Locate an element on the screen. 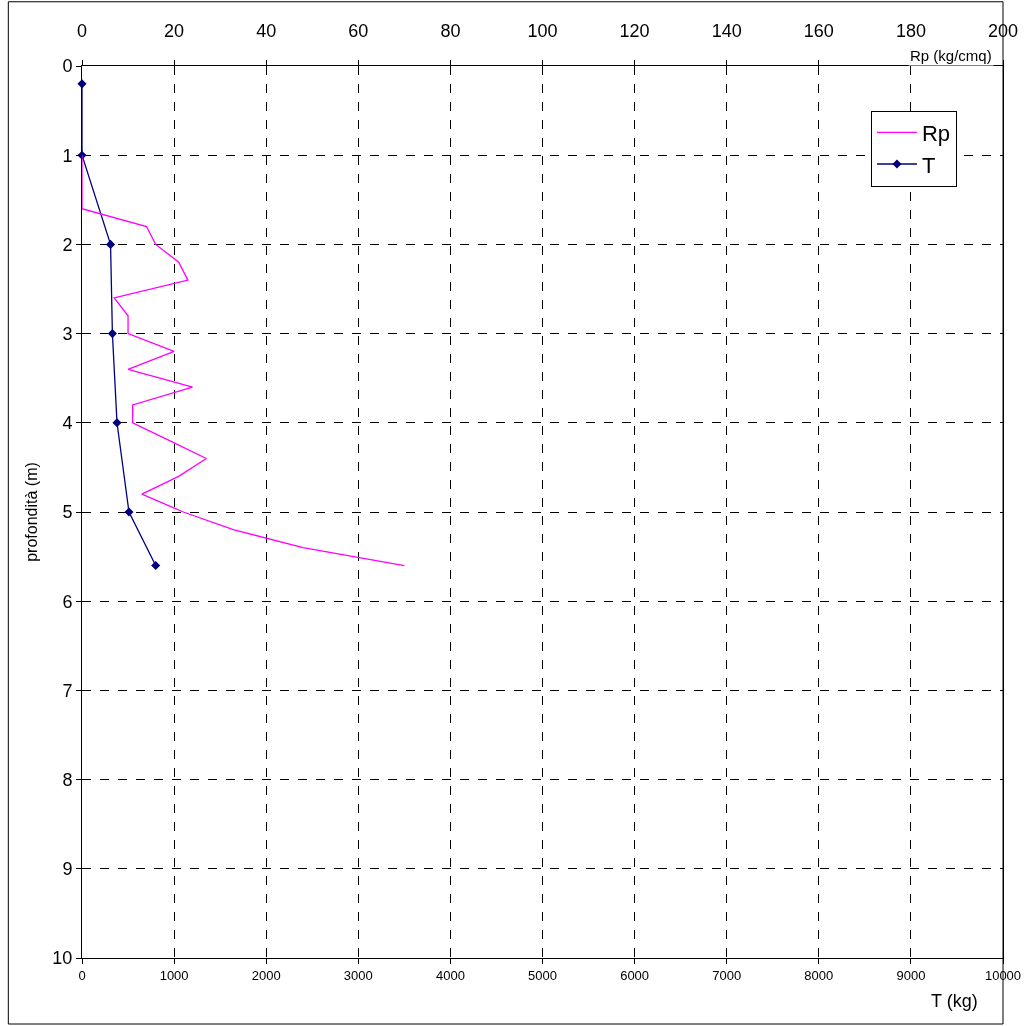  x2-tick-label: 180 is located at coordinates (910, 30).